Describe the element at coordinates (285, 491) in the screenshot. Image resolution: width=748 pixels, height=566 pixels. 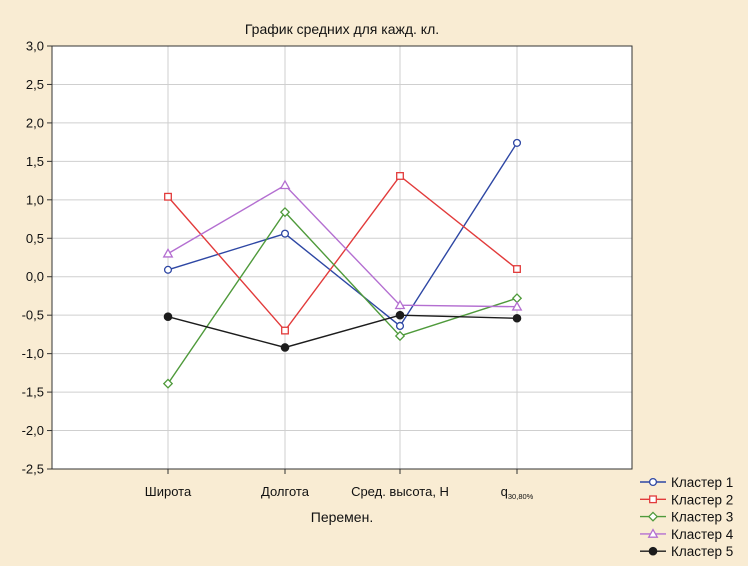
I see `x-tick-label: Долгота` at that location.